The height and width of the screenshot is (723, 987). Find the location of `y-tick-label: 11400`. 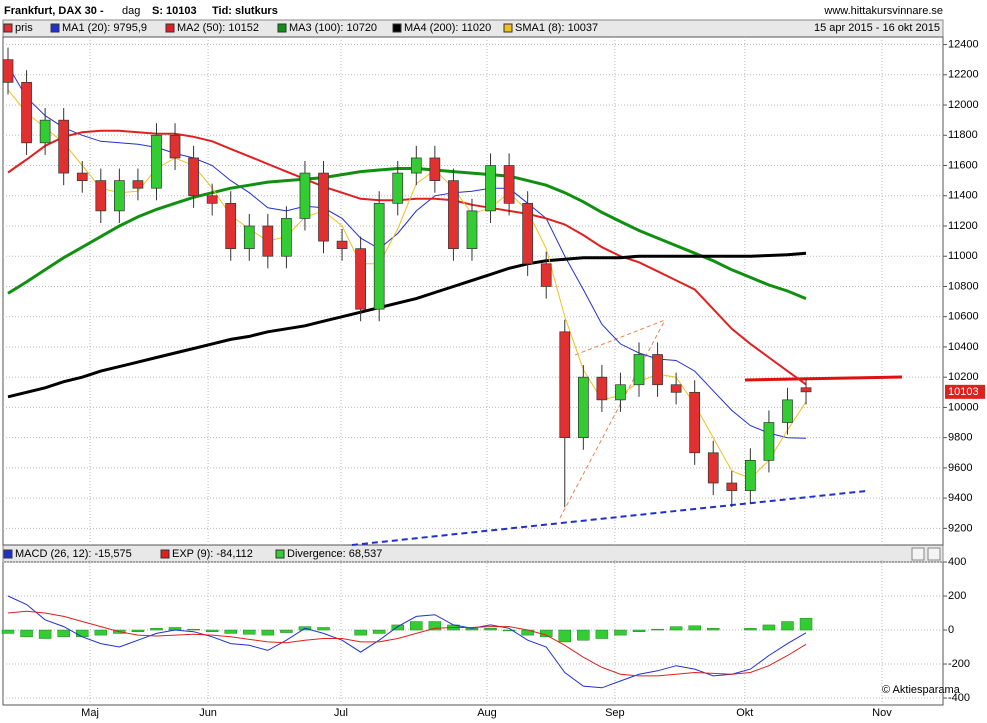

y-tick-label: 11400 is located at coordinates (963, 196).